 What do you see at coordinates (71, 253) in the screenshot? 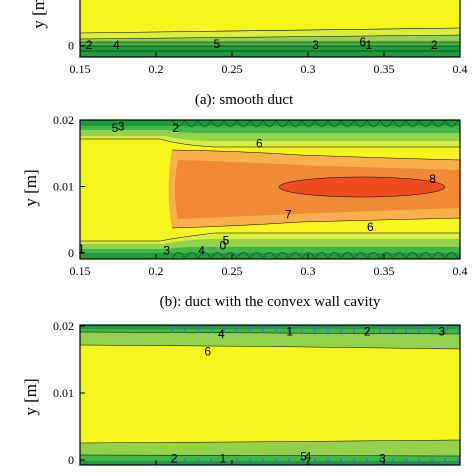
I see `y-tick-label: 0` at bounding box center [71, 253].